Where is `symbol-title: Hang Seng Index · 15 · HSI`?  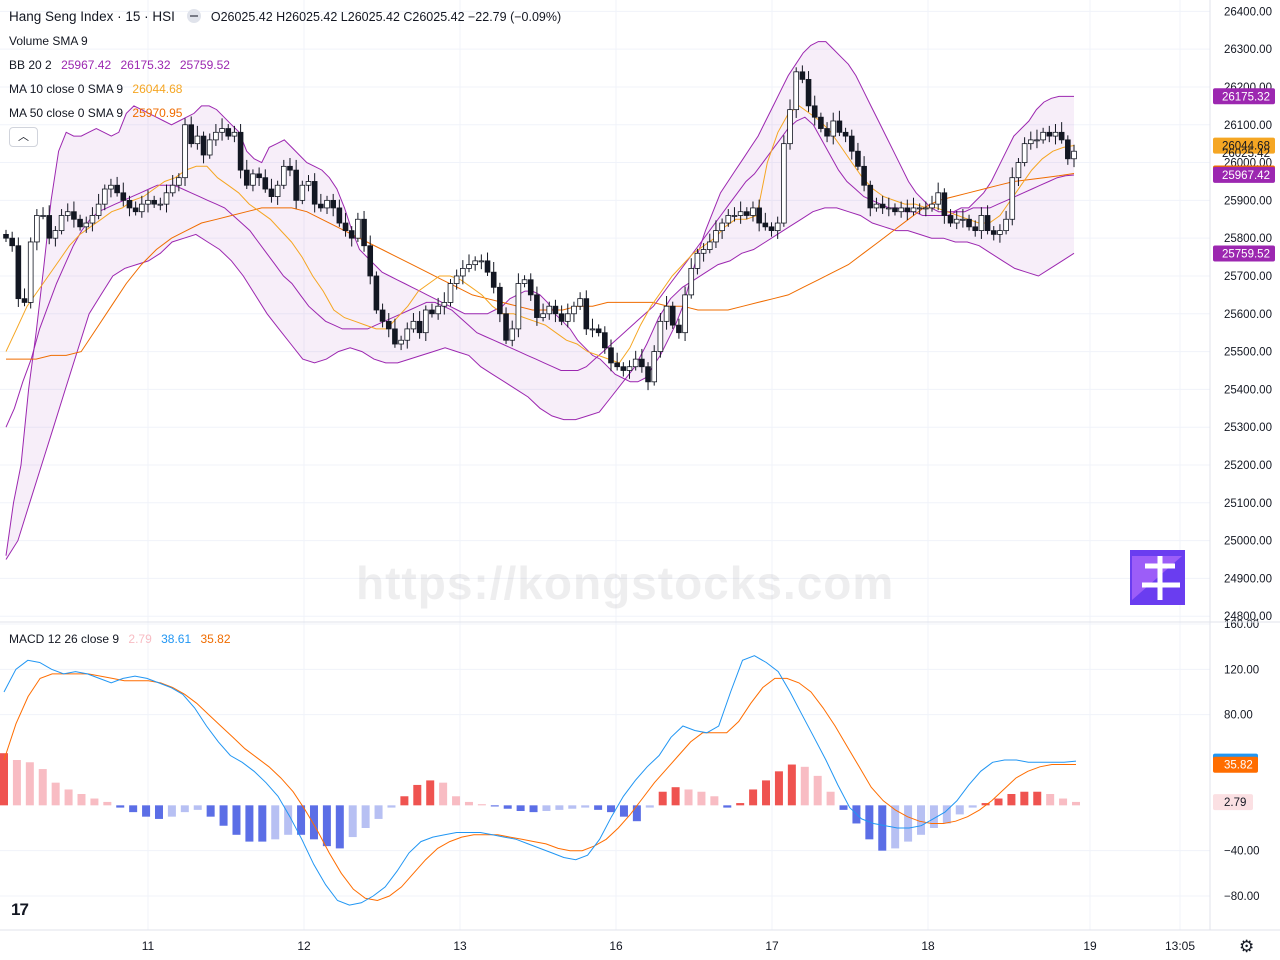 symbol-title: Hang Seng Index · 15 · HSI is located at coordinates (92, 16).